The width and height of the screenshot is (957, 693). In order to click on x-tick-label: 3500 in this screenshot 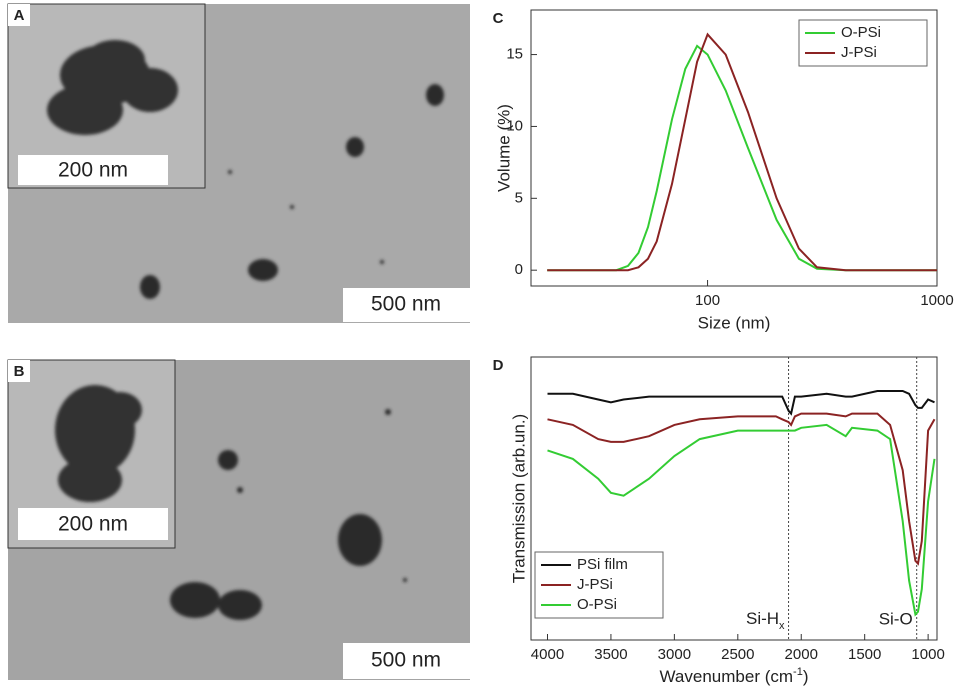, I will do `click(610, 654)`.